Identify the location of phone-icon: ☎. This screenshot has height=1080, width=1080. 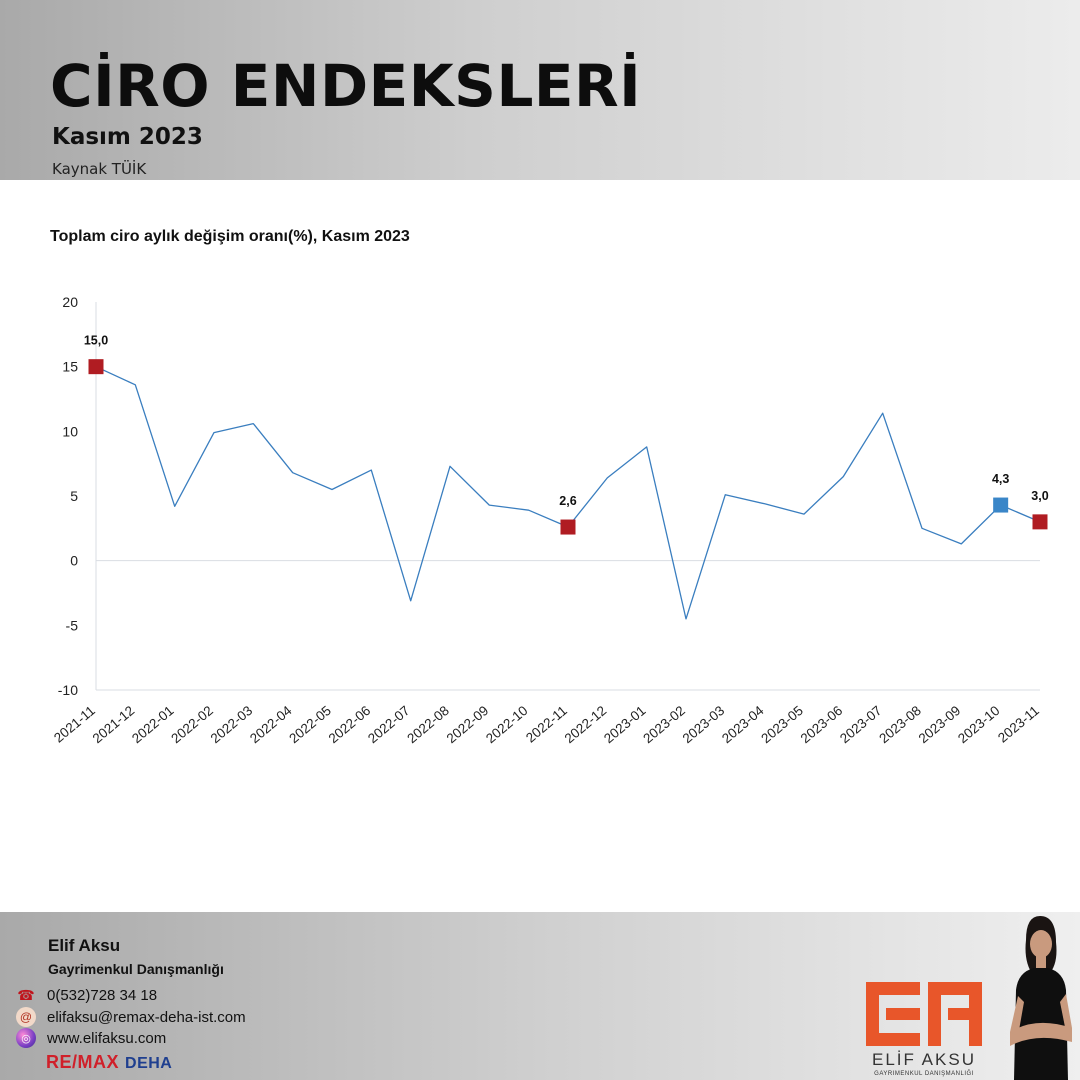
(26, 994).